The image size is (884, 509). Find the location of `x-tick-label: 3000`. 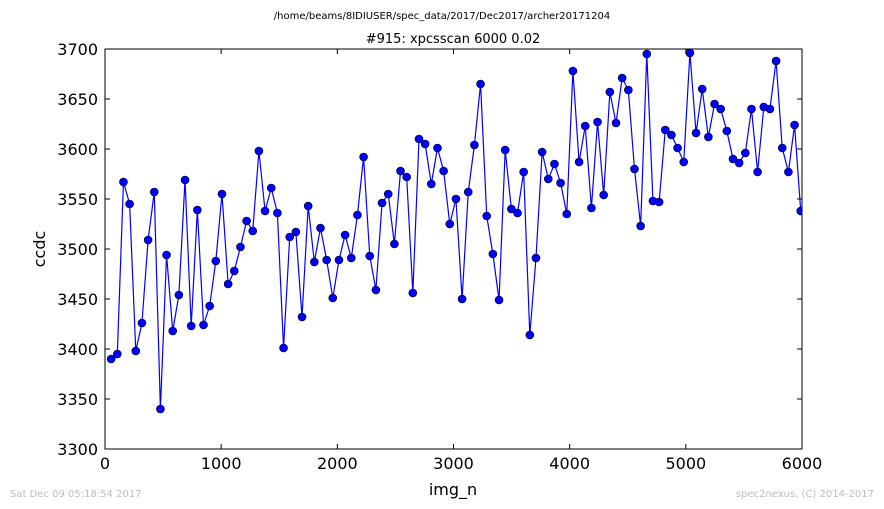

x-tick-label: 3000 is located at coordinates (453, 463).